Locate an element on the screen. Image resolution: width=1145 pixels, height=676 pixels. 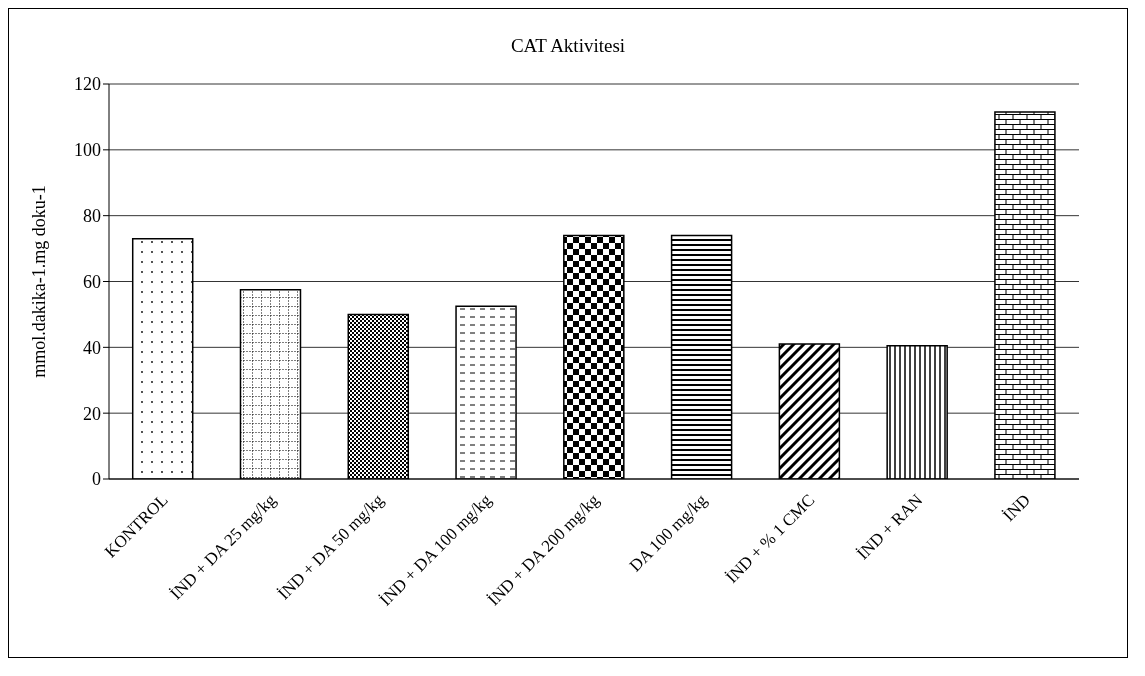
y-tick-label: 20 is located at coordinates (92, 413).